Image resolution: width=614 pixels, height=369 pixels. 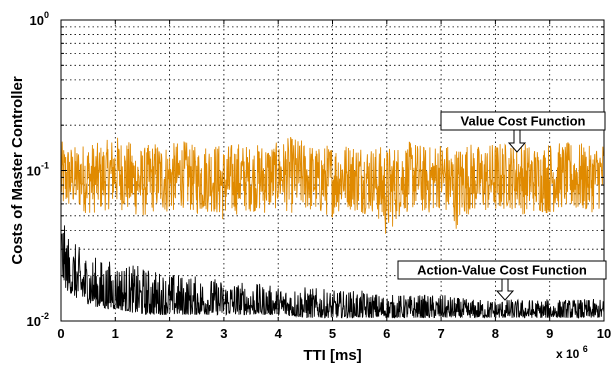 I want to click on x-multiplier-base: x 10, so click(x=568, y=354).